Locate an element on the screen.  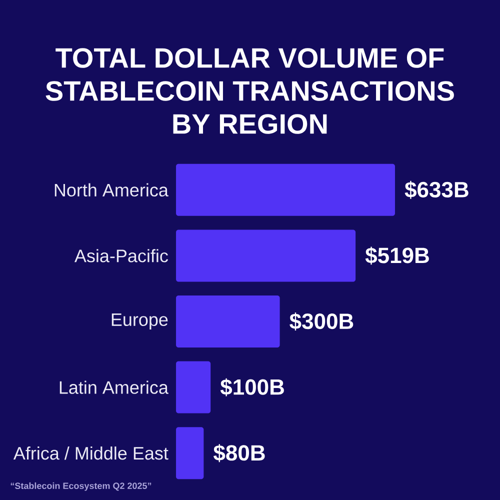
y-tick-label: Europe is located at coordinates (140, 321).